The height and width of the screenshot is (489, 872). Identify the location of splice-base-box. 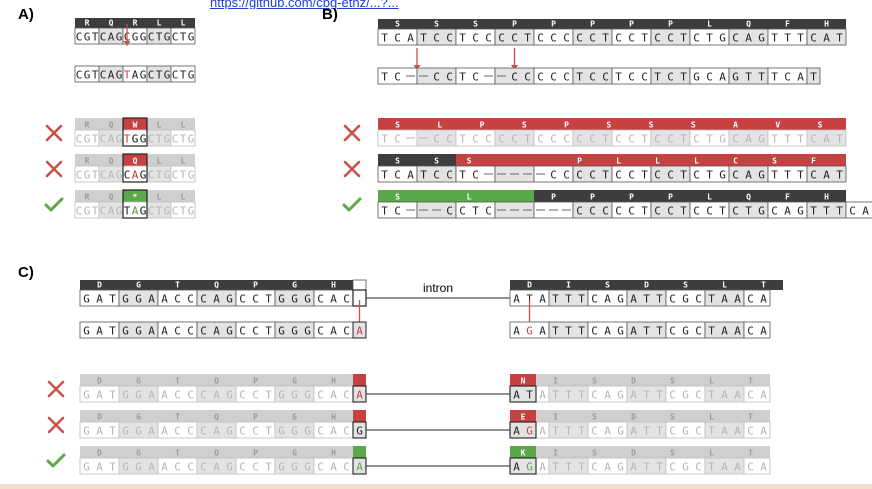
(359, 330).